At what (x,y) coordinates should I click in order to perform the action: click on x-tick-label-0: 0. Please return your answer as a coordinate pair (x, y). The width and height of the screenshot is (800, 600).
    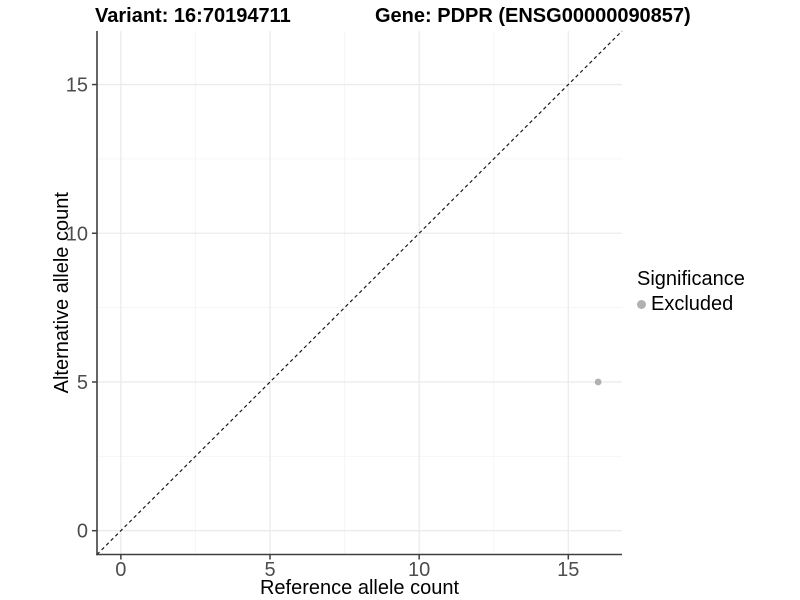
    Looking at the image, I should click on (120, 570).